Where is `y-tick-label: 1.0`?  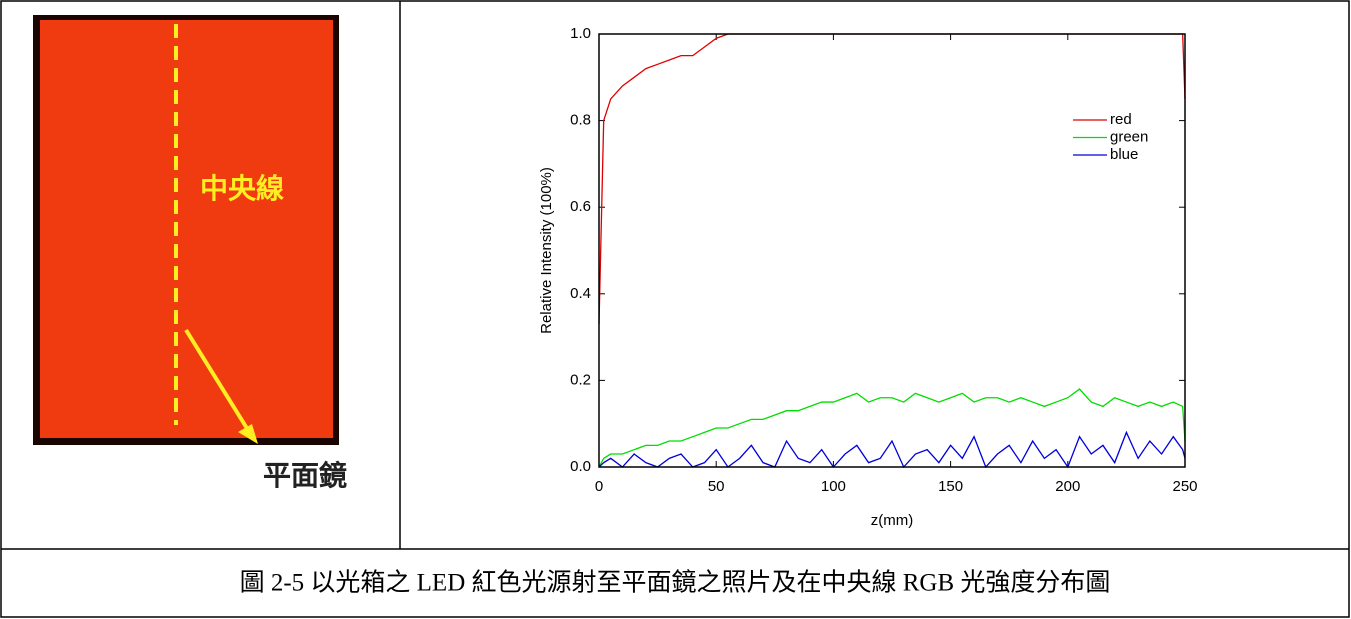 y-tick-label: 1.0 is located at coordinates (580, 33).